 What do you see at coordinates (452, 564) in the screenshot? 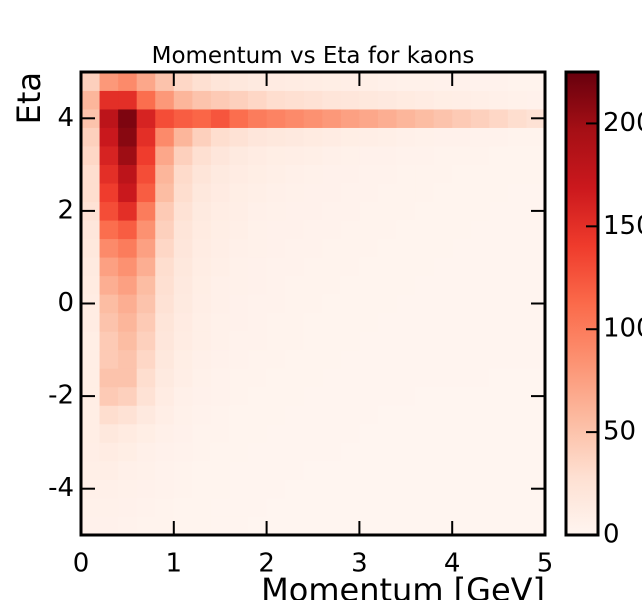
I see `x-tick-label: 4` at bounding box center [452, 564].